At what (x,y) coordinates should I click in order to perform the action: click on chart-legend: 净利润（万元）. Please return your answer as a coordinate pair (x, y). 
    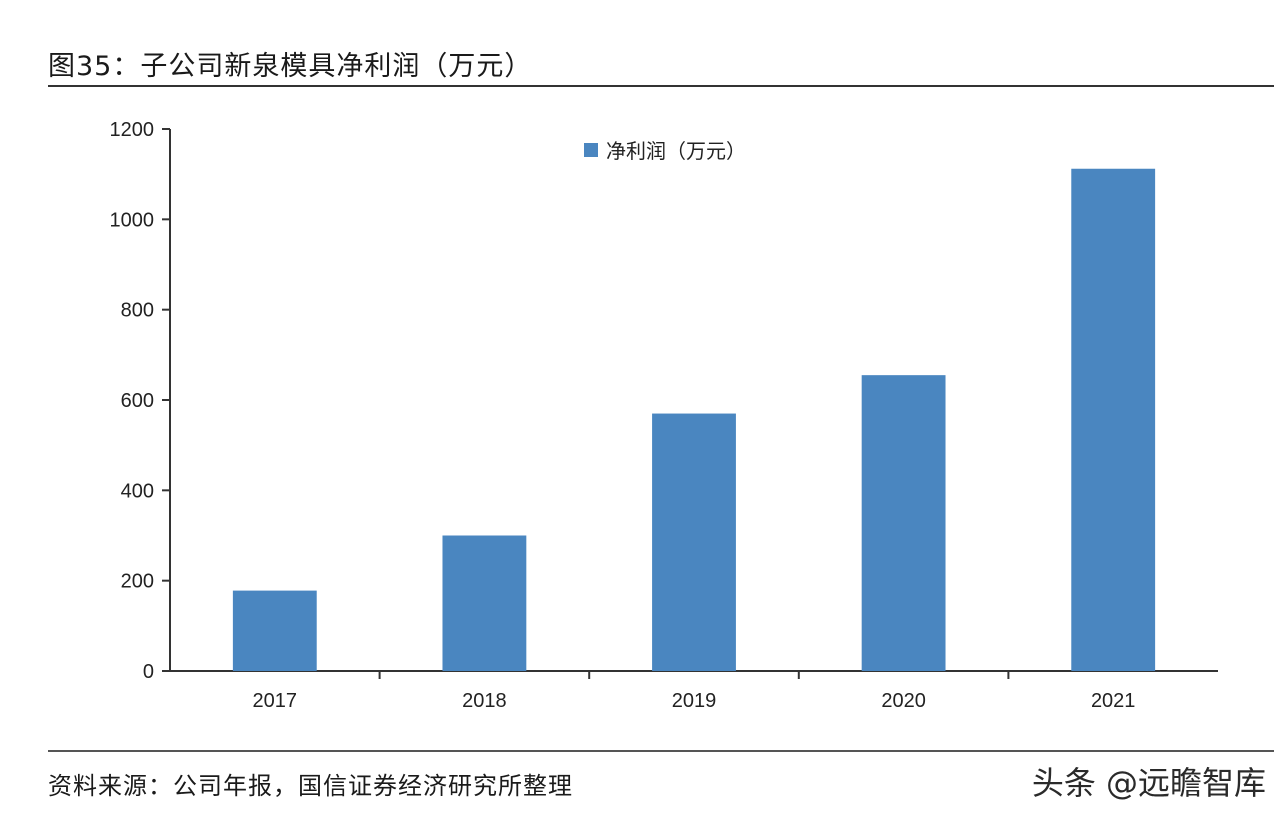
    Looking at the image, I should click on (665, 151).